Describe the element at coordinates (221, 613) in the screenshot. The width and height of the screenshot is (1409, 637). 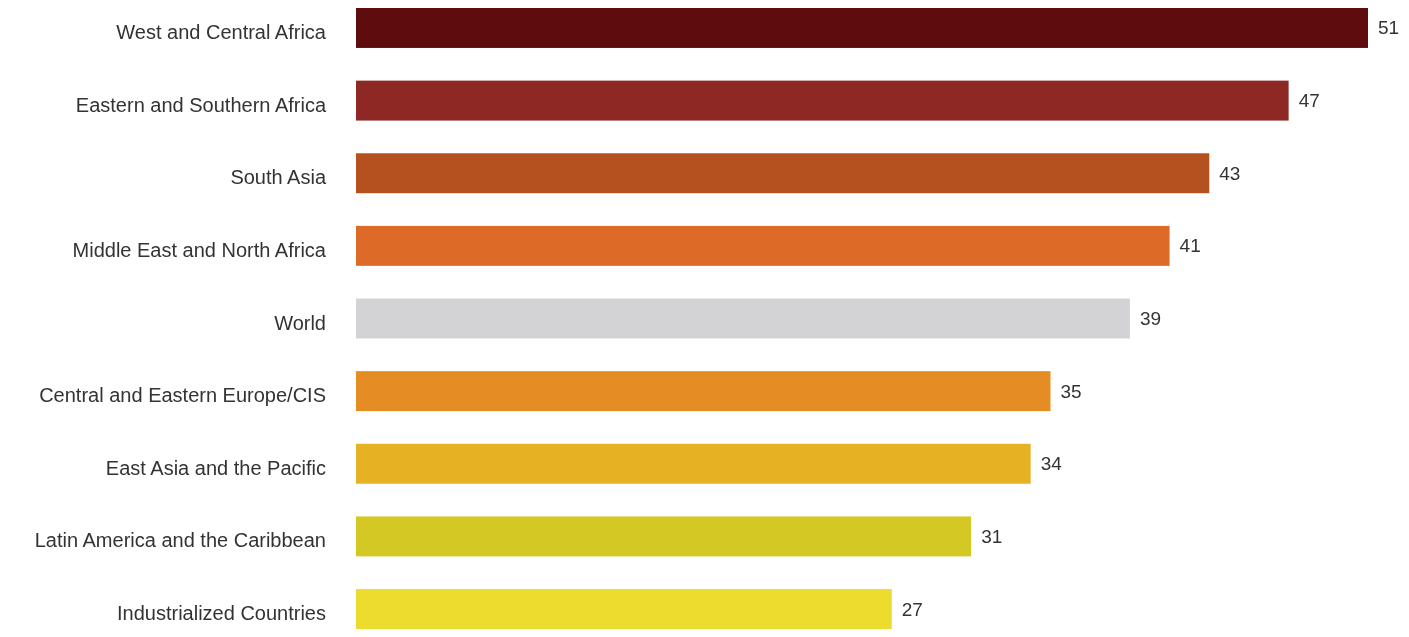
I see `y-tick-label: Industrialized Countries` at that location.